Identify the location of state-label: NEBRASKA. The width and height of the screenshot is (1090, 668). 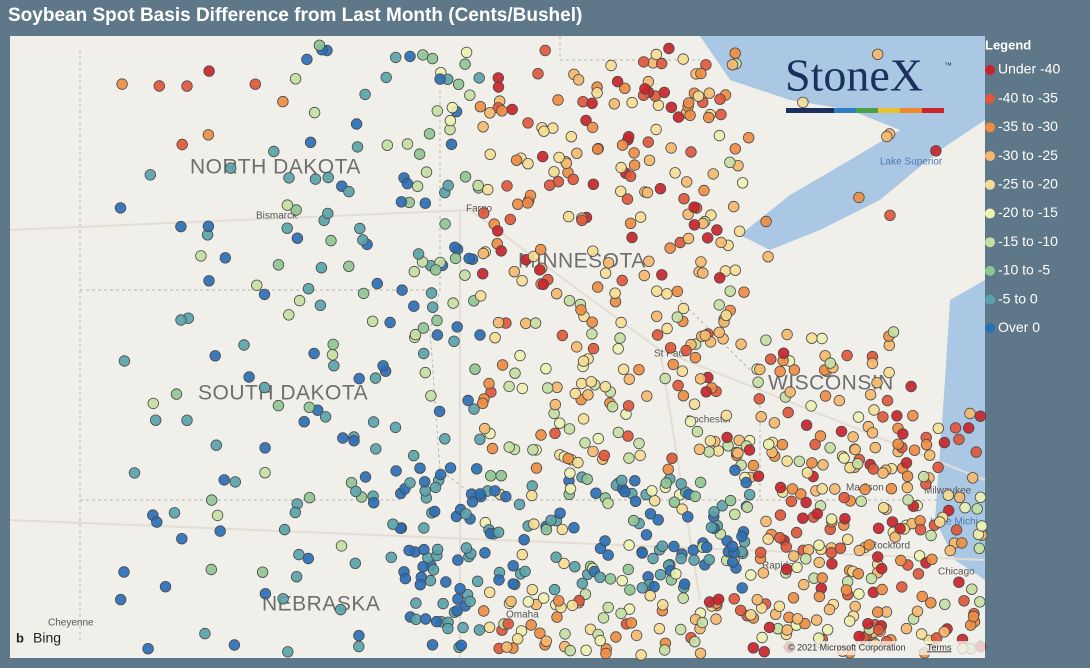
(321, 604).